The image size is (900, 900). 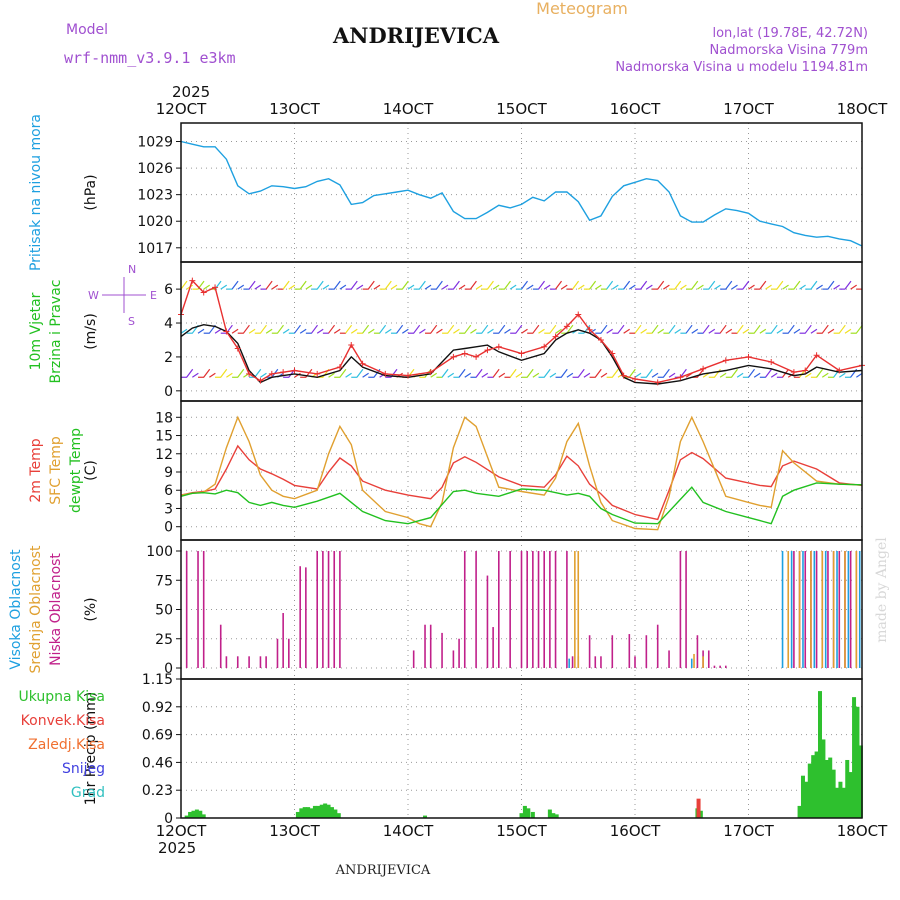 I want to click on watermark: made by Angel, so click(x=882, y=590).